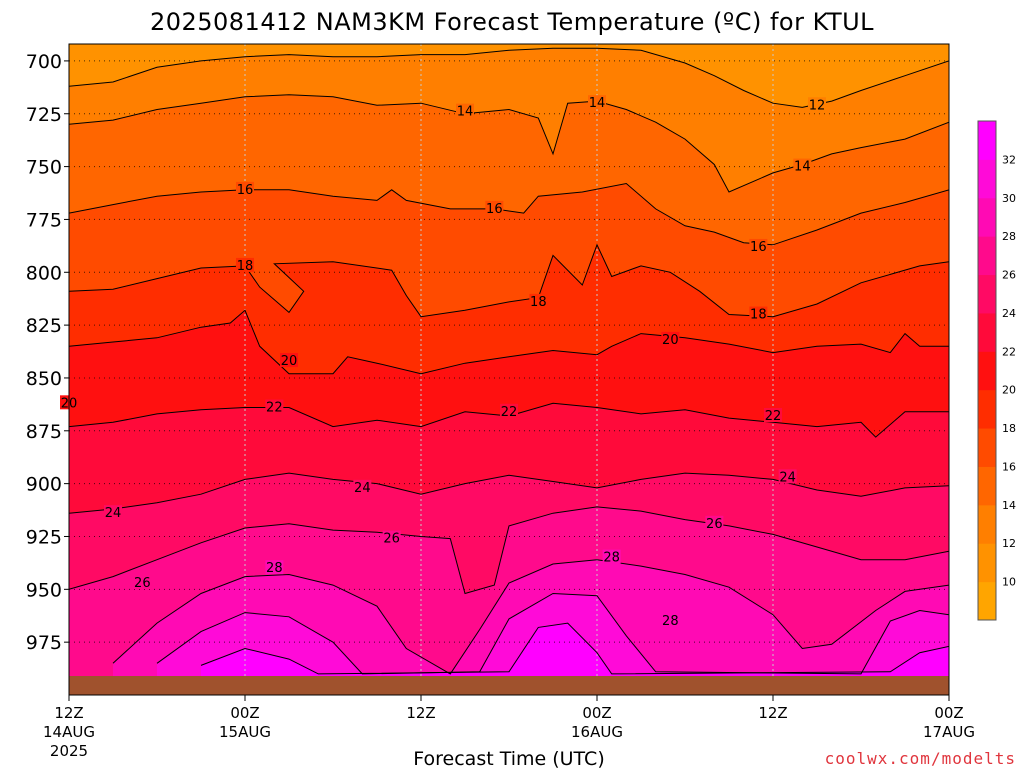  I want to click on colorbar-label: 12, so click(1009, 543).